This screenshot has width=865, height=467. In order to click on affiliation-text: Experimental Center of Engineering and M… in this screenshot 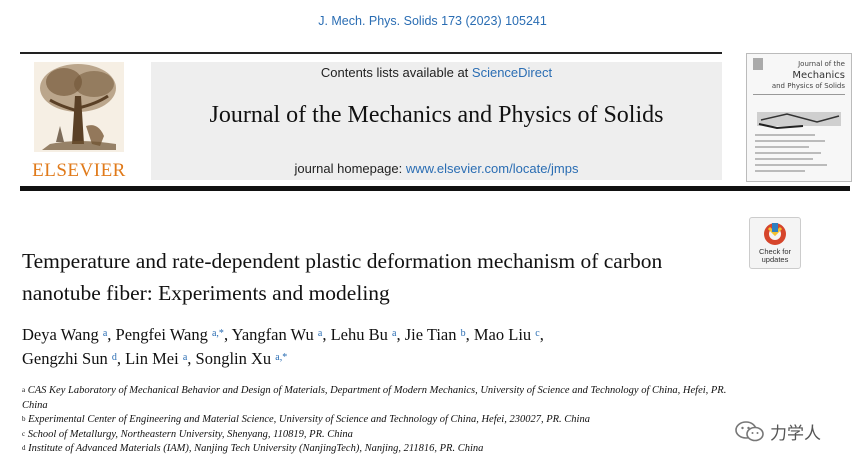, I will do `click(309, 419)`.